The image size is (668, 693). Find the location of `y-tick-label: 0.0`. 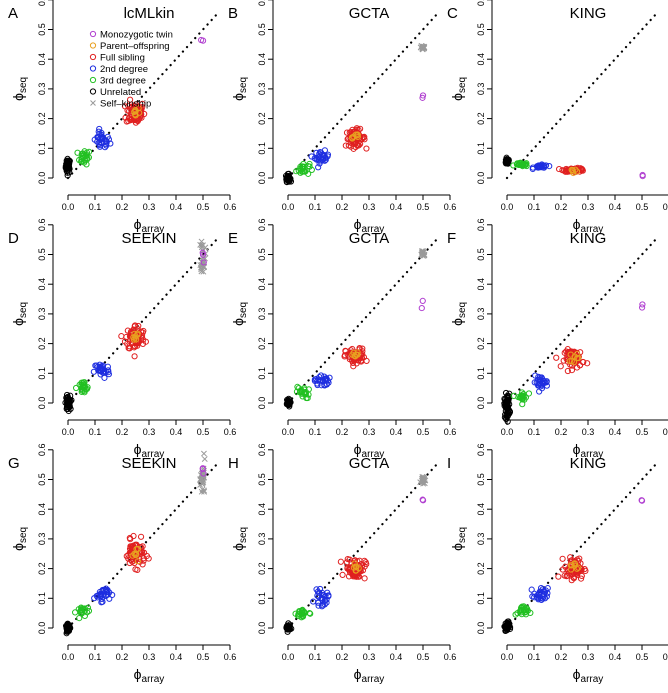

y-tick-label: 0.0 is located at coordinates (262, 178).